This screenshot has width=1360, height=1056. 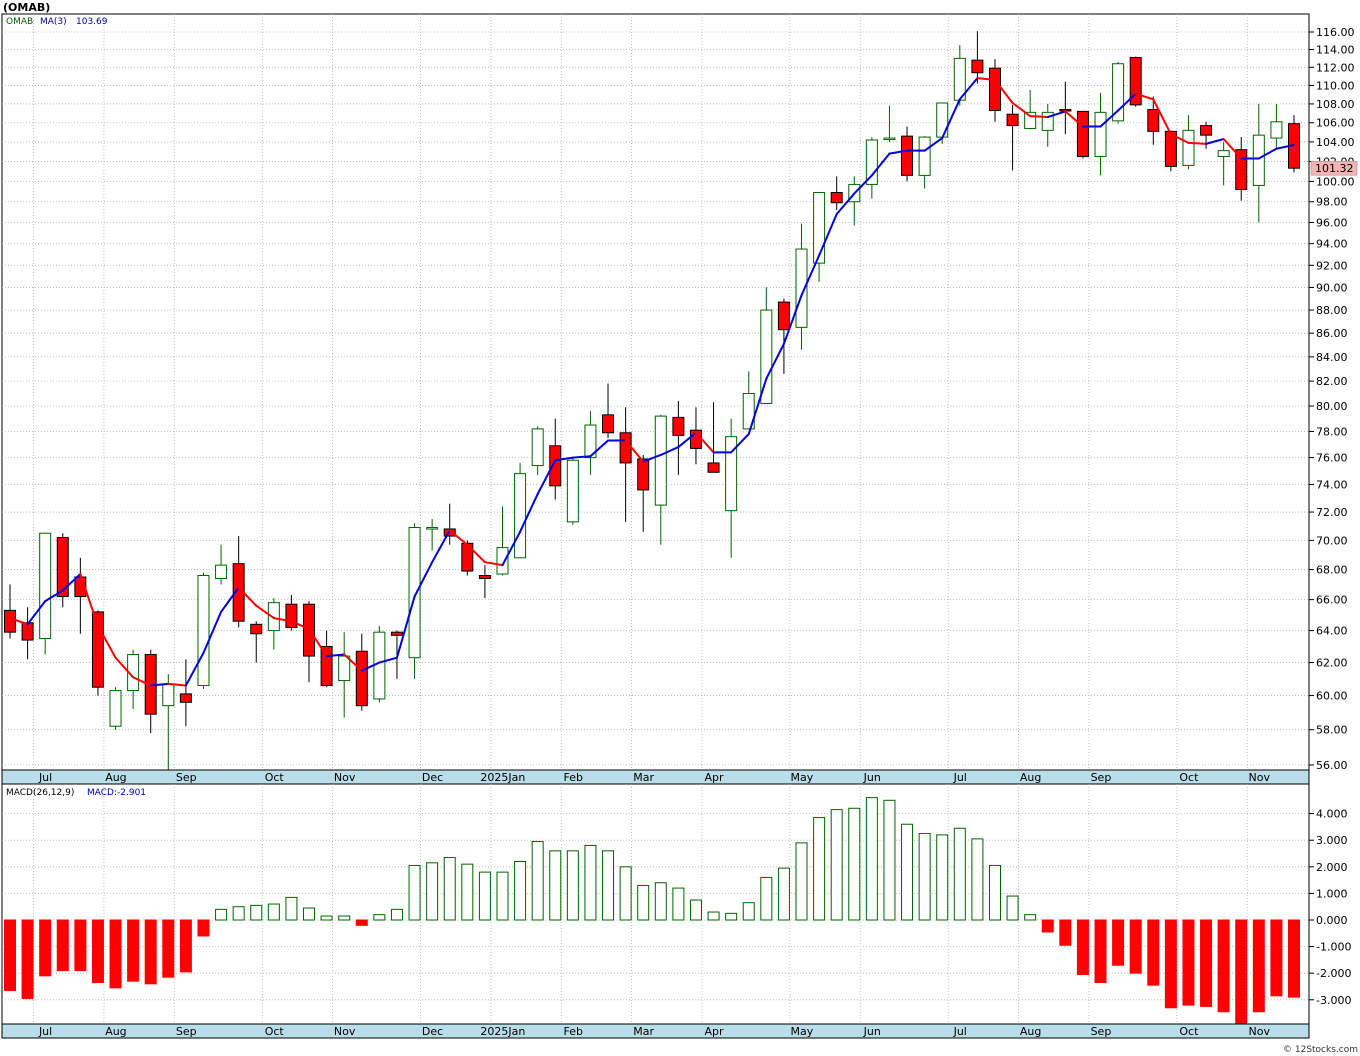 What do you see at coordinates (1101, 777) in the screenshot?
I see `price-x-label: Sep` at bounding box center [1101, 777].